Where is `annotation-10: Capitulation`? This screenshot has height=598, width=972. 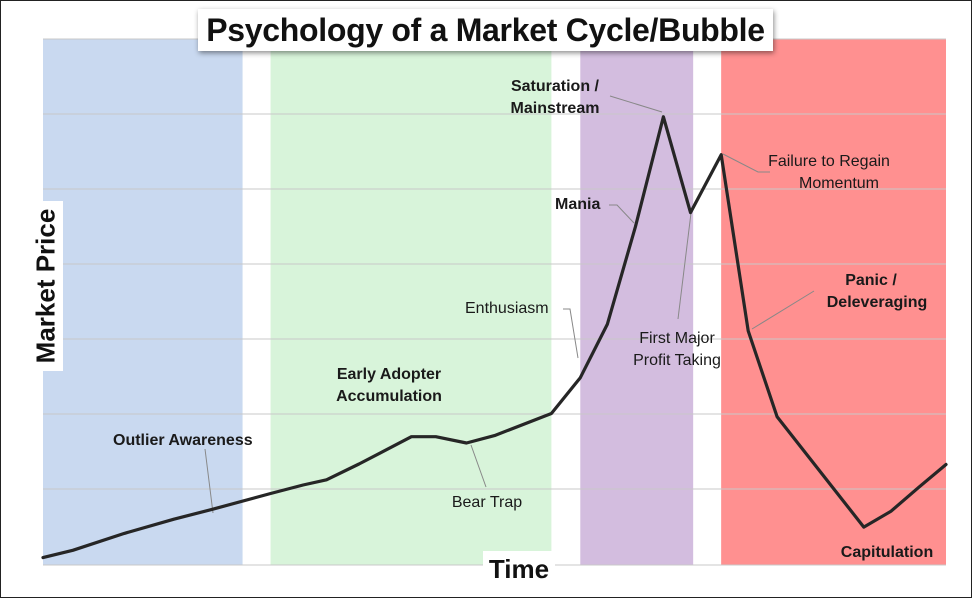
annotation-10: Capitulation is located at coordinates (887, 552).